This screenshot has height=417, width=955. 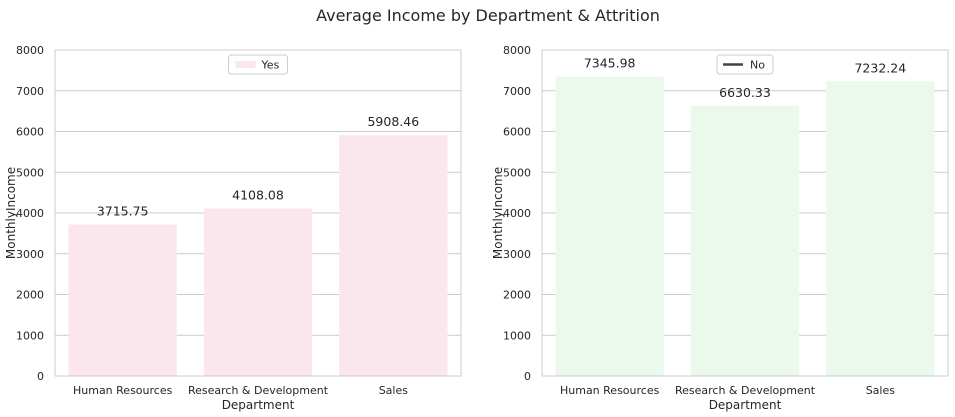 I want to click on bar-value-label: 6630.33, so click(x=745, y=92).